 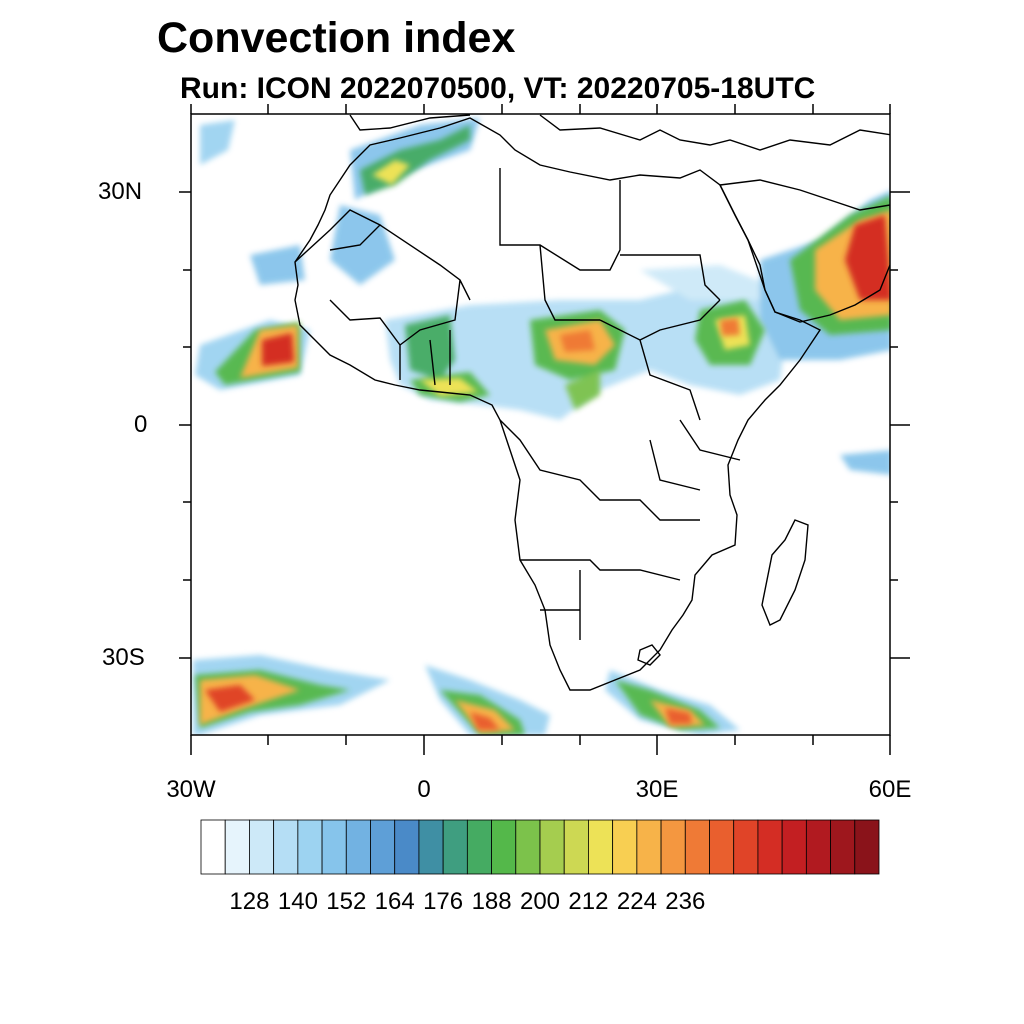 I want to click on lat-label-30s: 30S, so click(x=123, y=657).